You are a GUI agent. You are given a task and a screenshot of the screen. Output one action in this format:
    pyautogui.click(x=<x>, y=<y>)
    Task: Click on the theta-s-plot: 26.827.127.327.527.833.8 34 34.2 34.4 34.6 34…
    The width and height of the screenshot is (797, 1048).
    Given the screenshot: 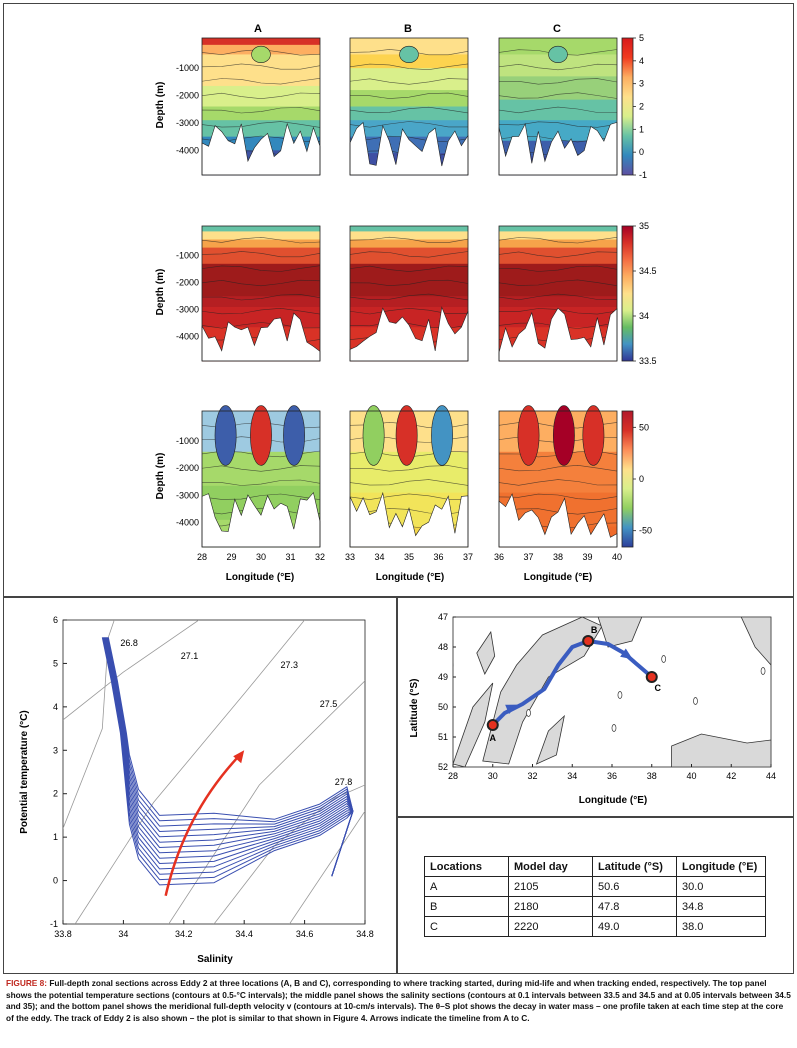 What is the action you would take?
    pyautogui.click(x=196, y=790)
    